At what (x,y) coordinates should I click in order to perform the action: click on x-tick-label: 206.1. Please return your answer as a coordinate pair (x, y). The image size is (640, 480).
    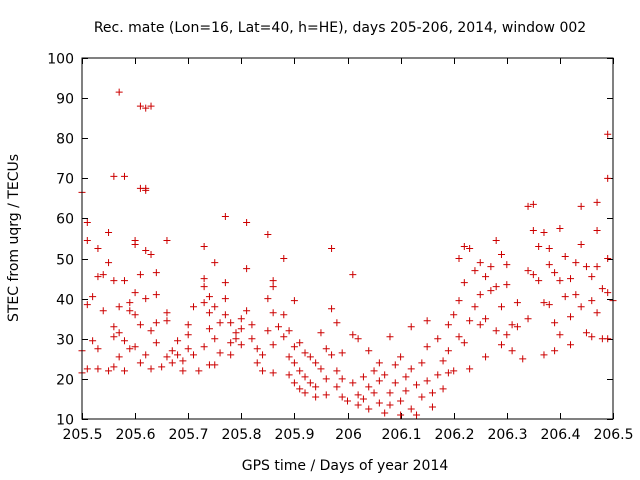
    Looking at the image, I should click on (401, 435).